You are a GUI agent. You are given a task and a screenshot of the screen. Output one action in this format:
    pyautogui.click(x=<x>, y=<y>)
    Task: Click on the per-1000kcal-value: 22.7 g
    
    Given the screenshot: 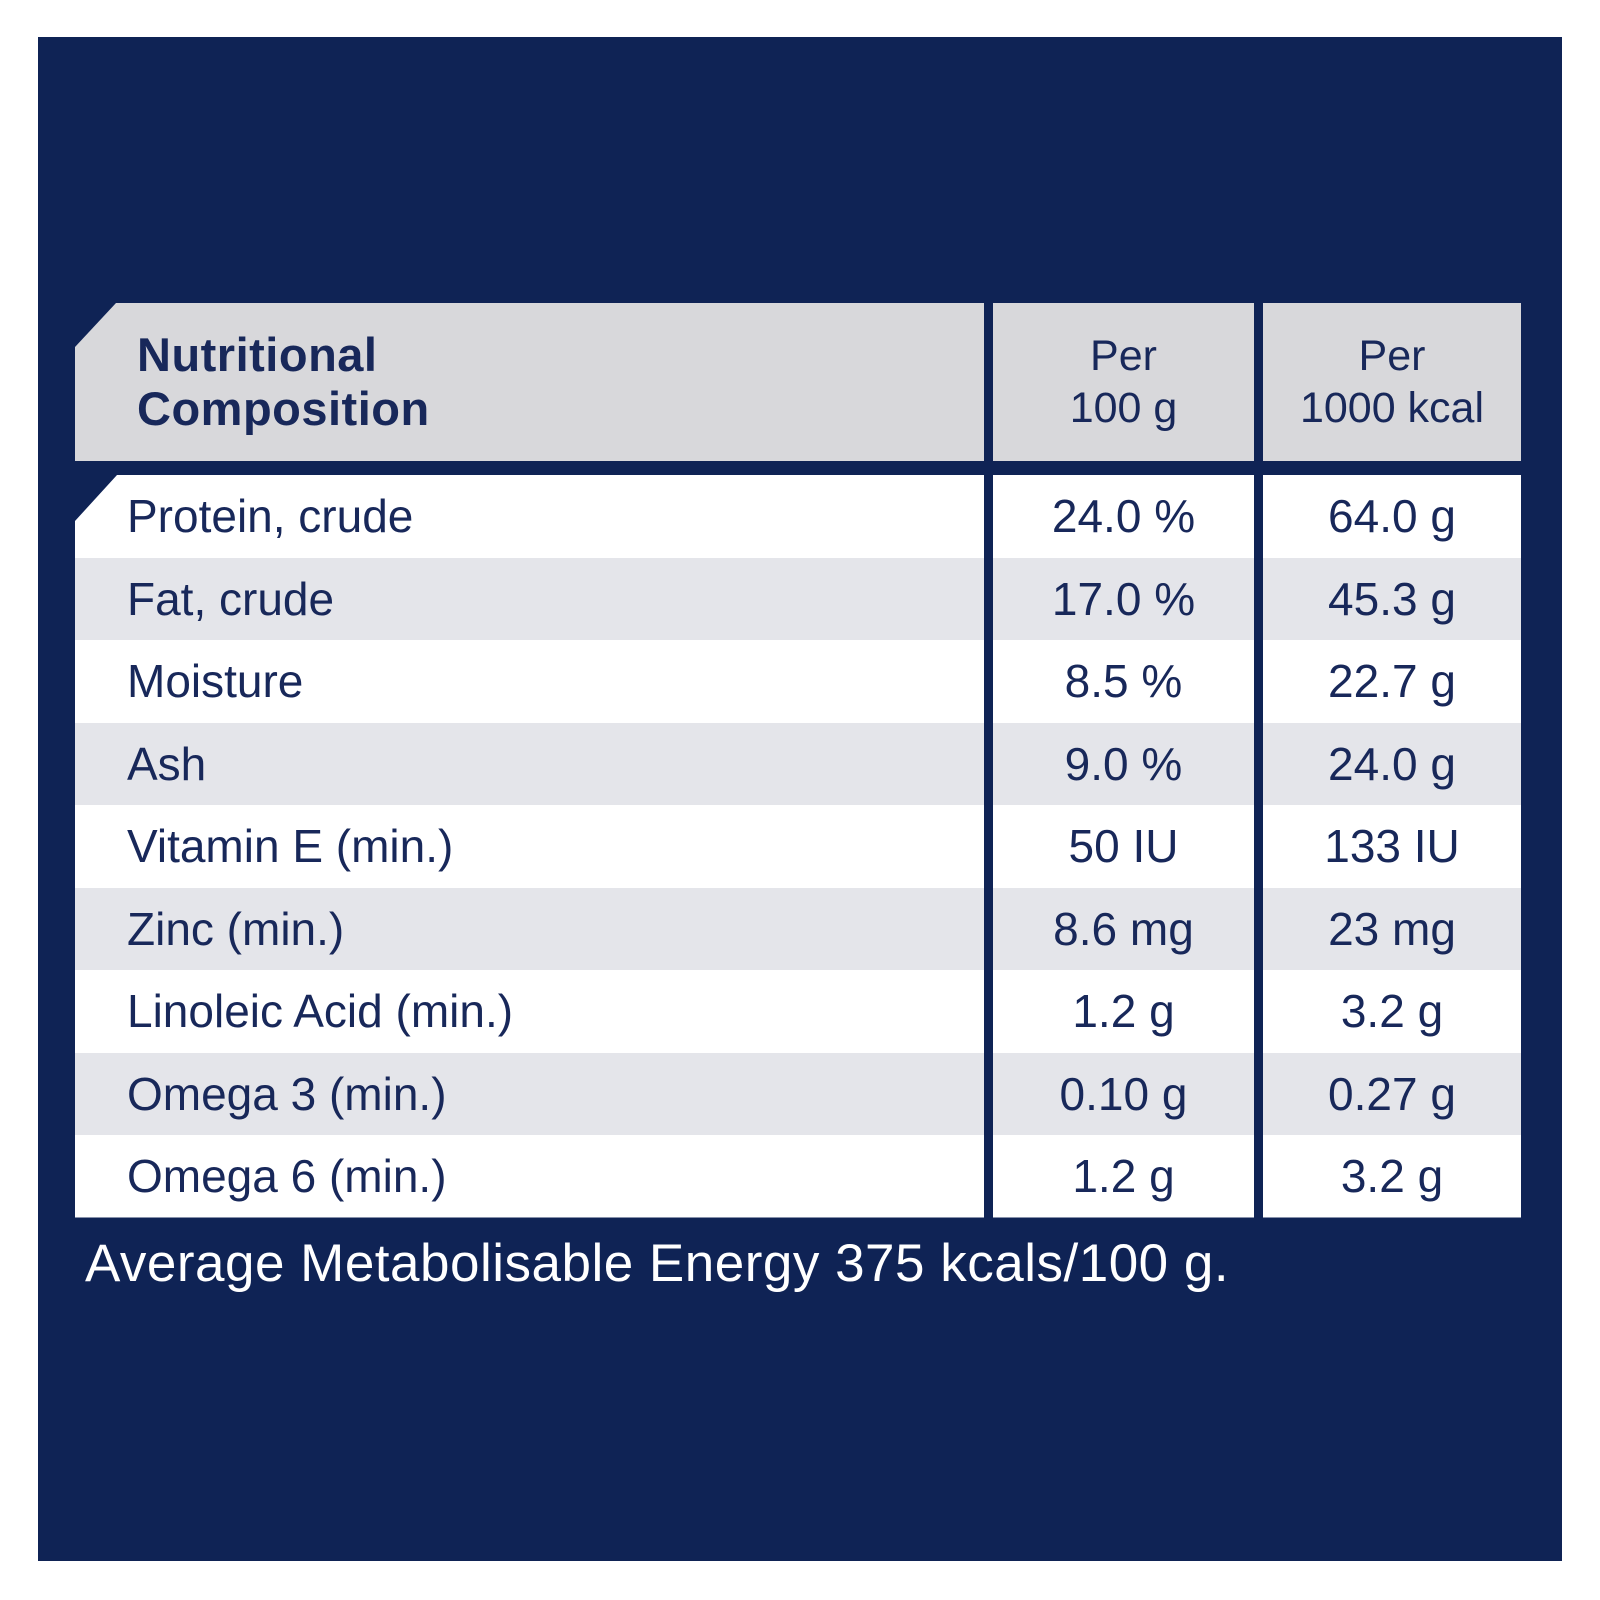 What is the action you would take?
    pyautogui.click(x=1392, y=681)
    